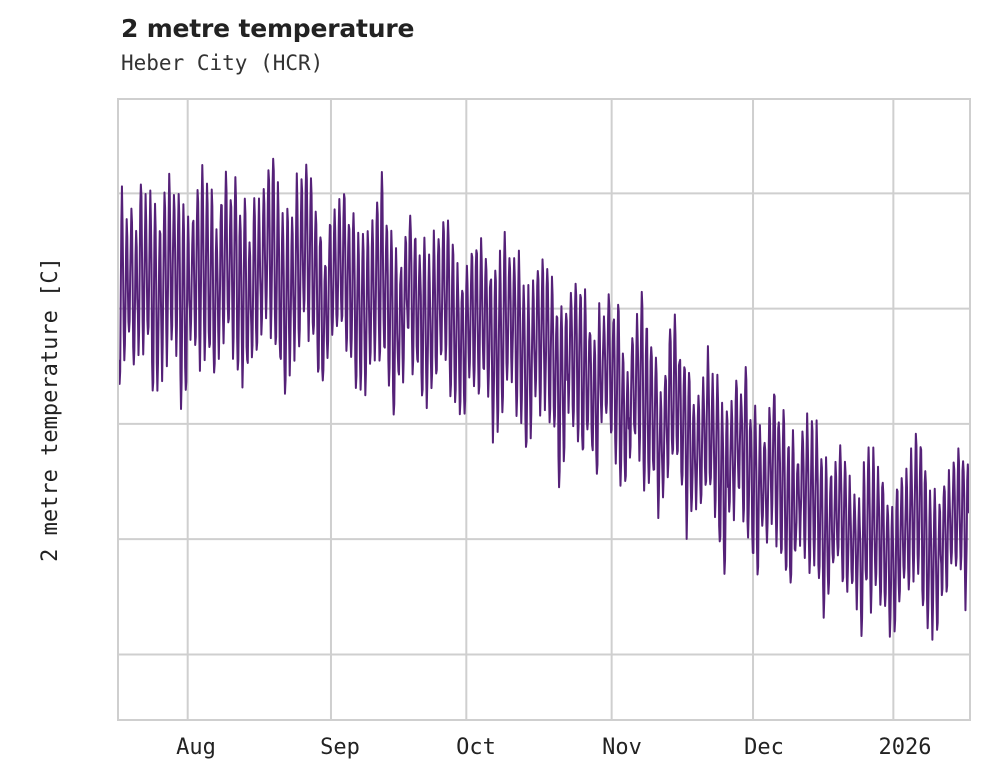 The width and height of the screenshot is (981, 782). What do you see at coordinates (222, 63) in the screenshot?
I see `chart-subtitle: Heber City (HCR)` at bounding box center [222, 63].